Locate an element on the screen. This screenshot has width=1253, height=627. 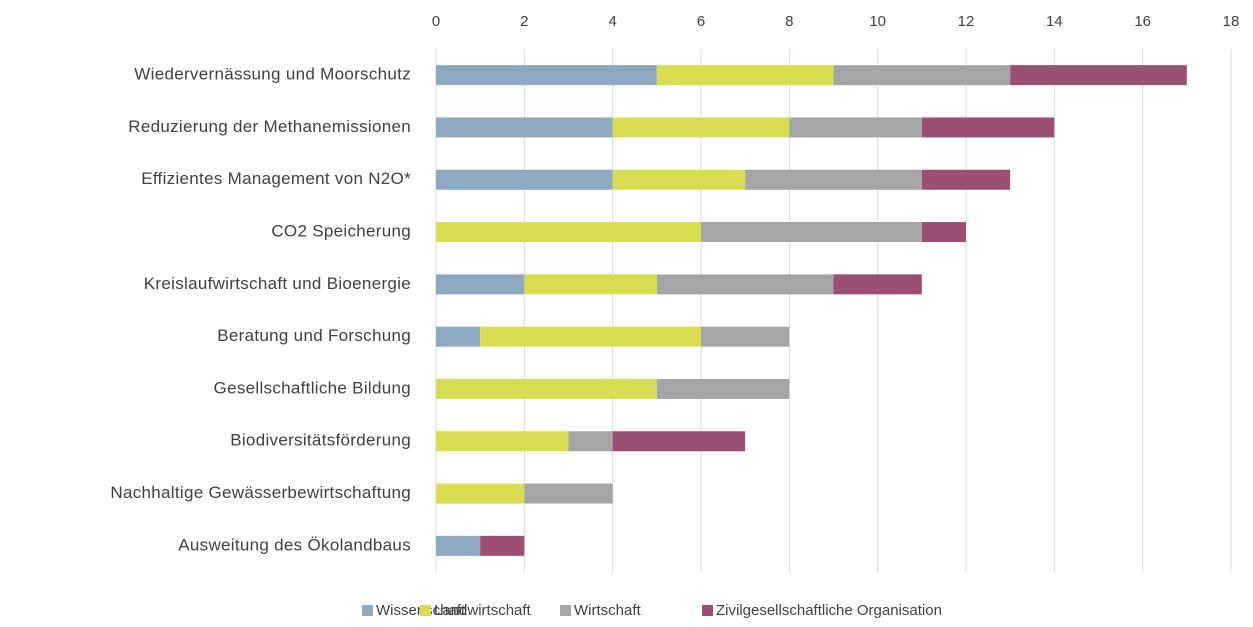
y-tick-label: Nachhaltige Gewässerbewirtschaftung is located at coordinates (260, 492).